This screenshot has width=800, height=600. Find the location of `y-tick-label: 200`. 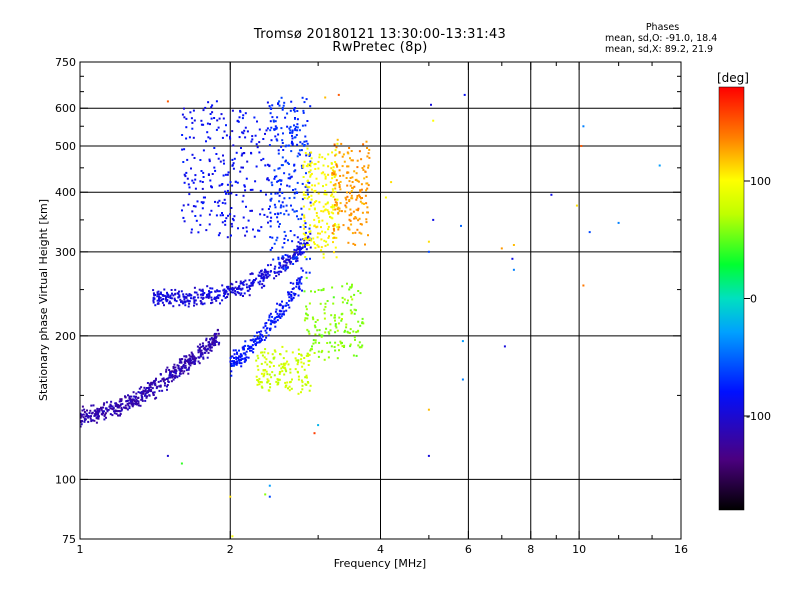

y-tick-label: 200 is located at coordinates (65, 336).